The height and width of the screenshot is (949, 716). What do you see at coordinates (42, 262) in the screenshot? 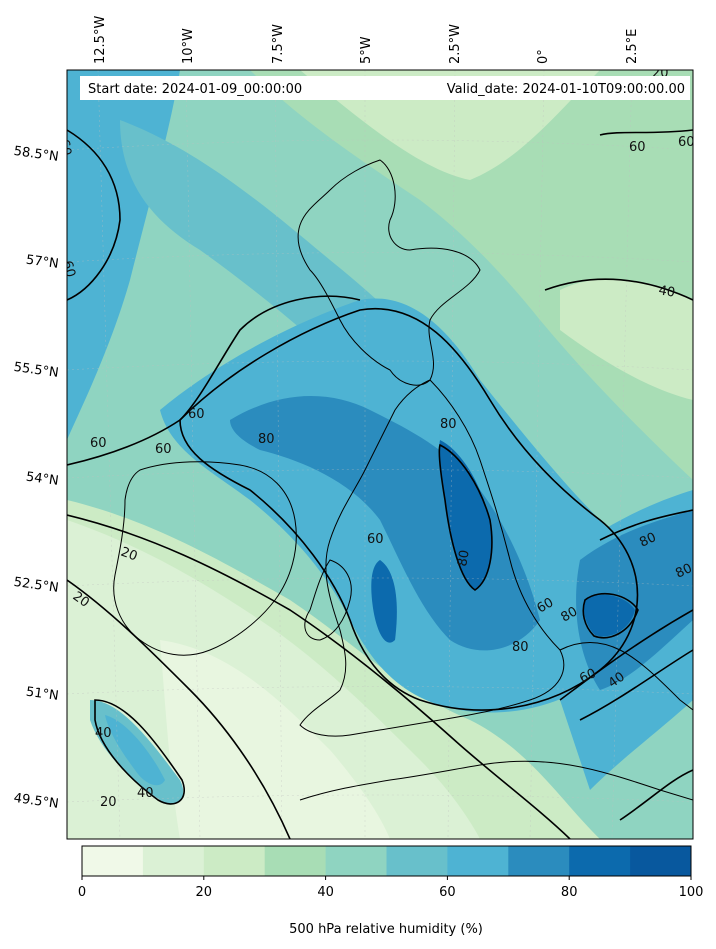
I see `lat-label: 57°N` at bounding box center [42, 262].